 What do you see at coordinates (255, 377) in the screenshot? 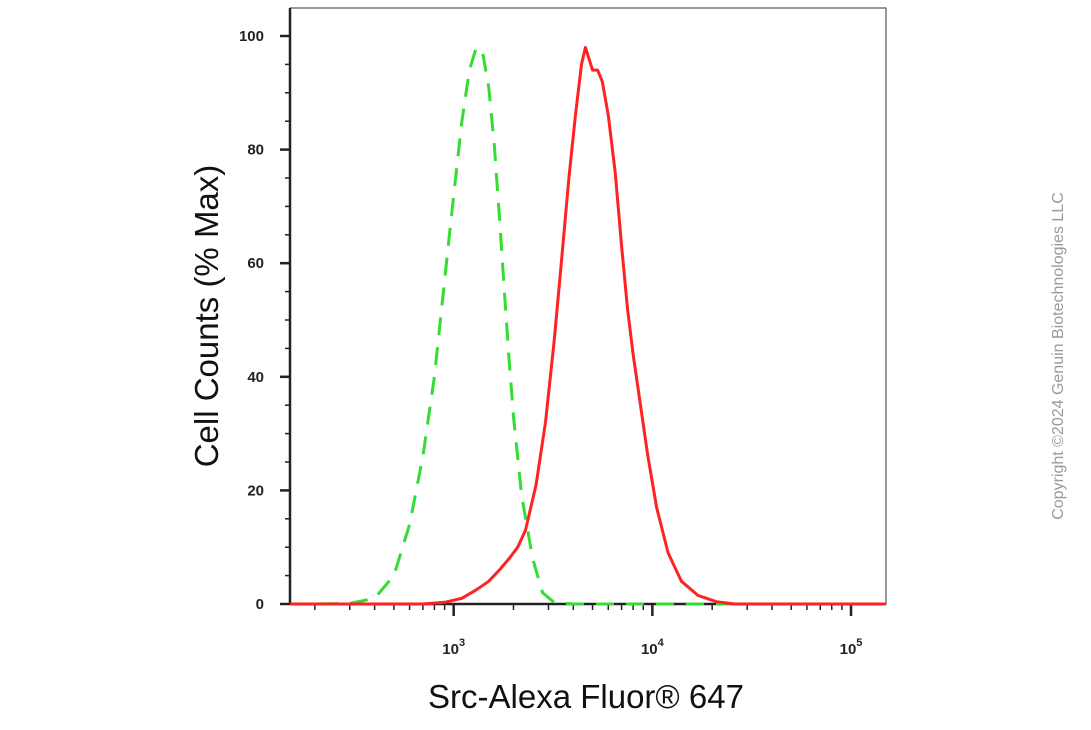
I see `y-tick-label: 40` at bounding box center [255, 377].